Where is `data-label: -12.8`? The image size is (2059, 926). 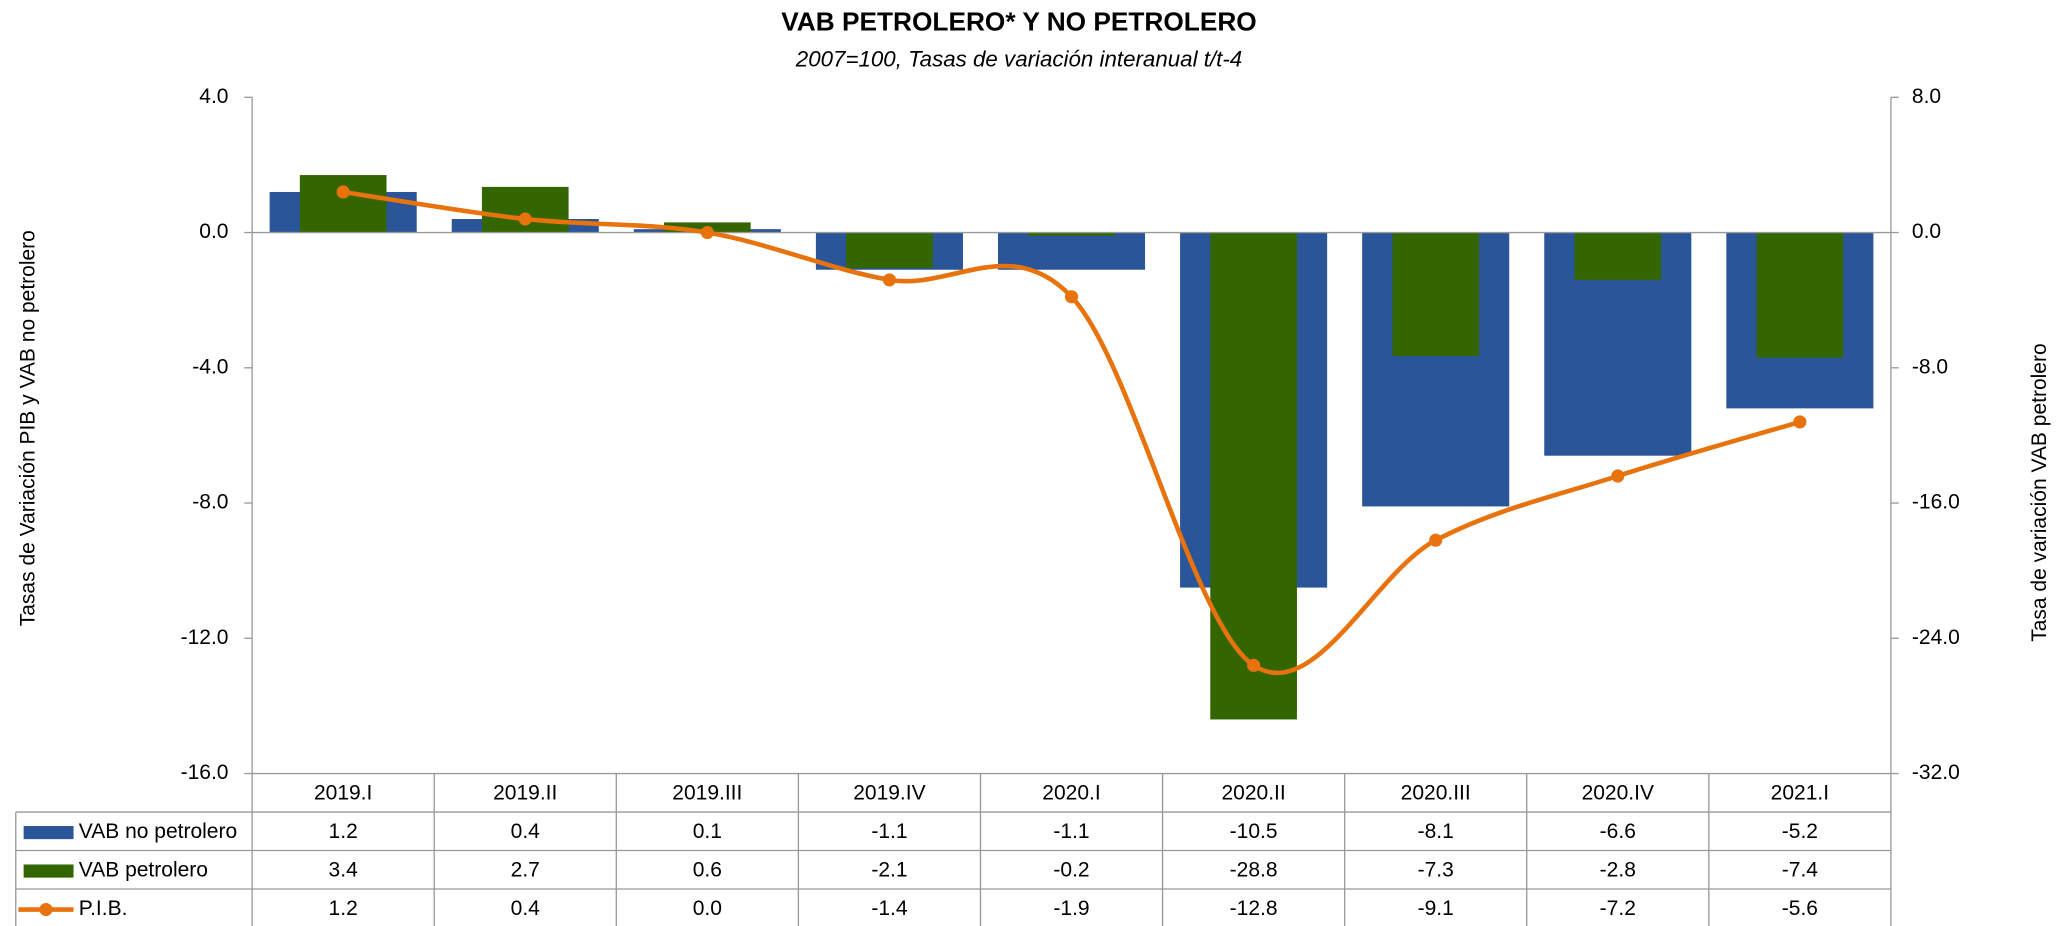
data-label: -12.8 is located at coordinates (1254, 908).